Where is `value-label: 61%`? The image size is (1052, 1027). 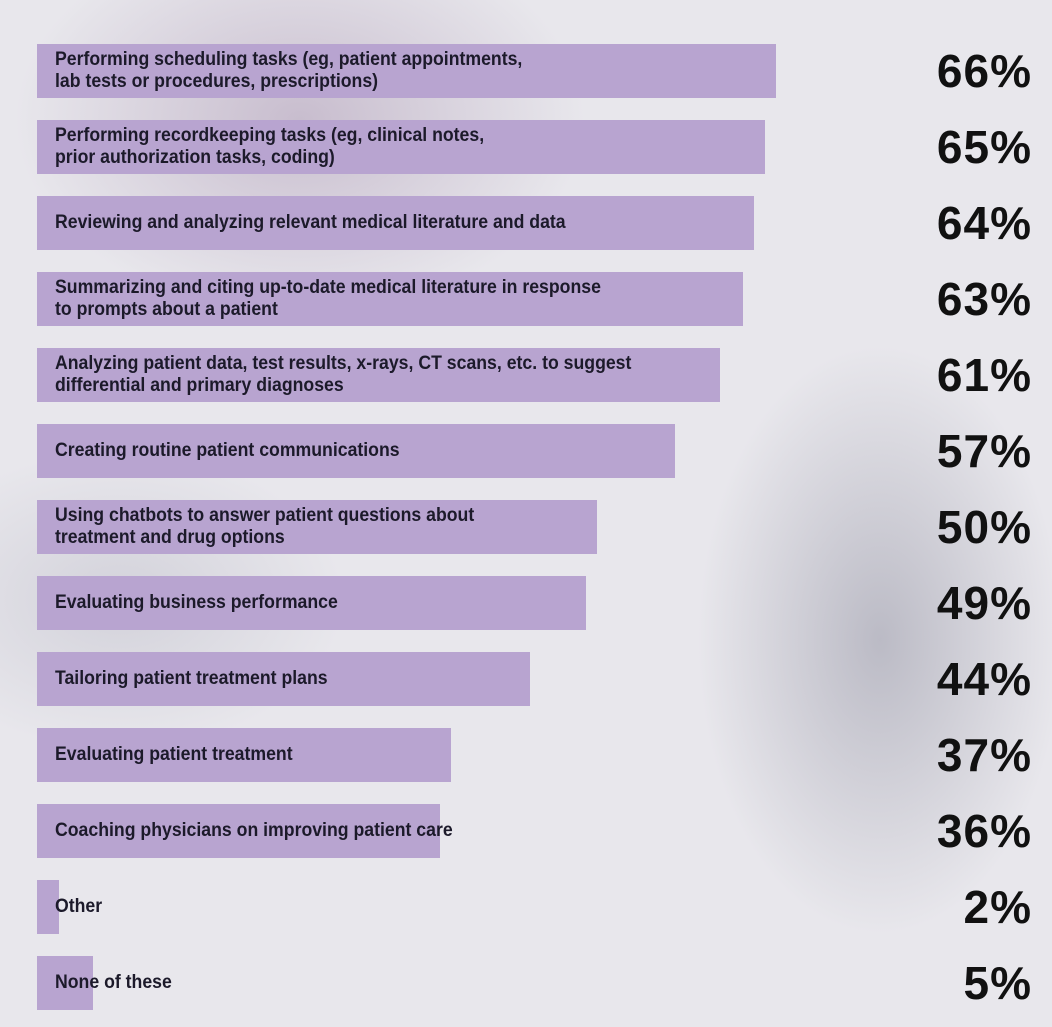 value-label: 61% is located at coordinates (984, 375).